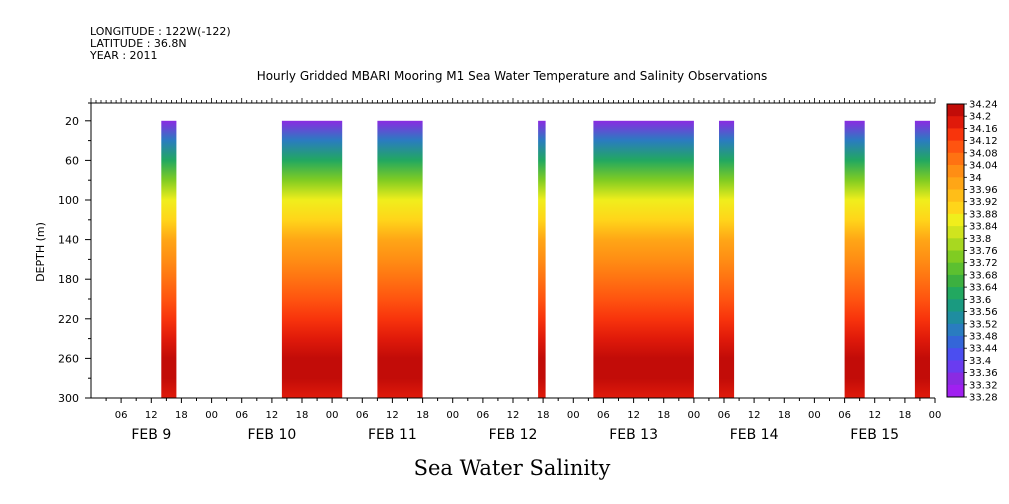 The image size is (1009, 504). What do you see at coordinates (983, 349) in the screenshot?
I see `colorbar-label: 33.44` at bounding box center [983, 349].